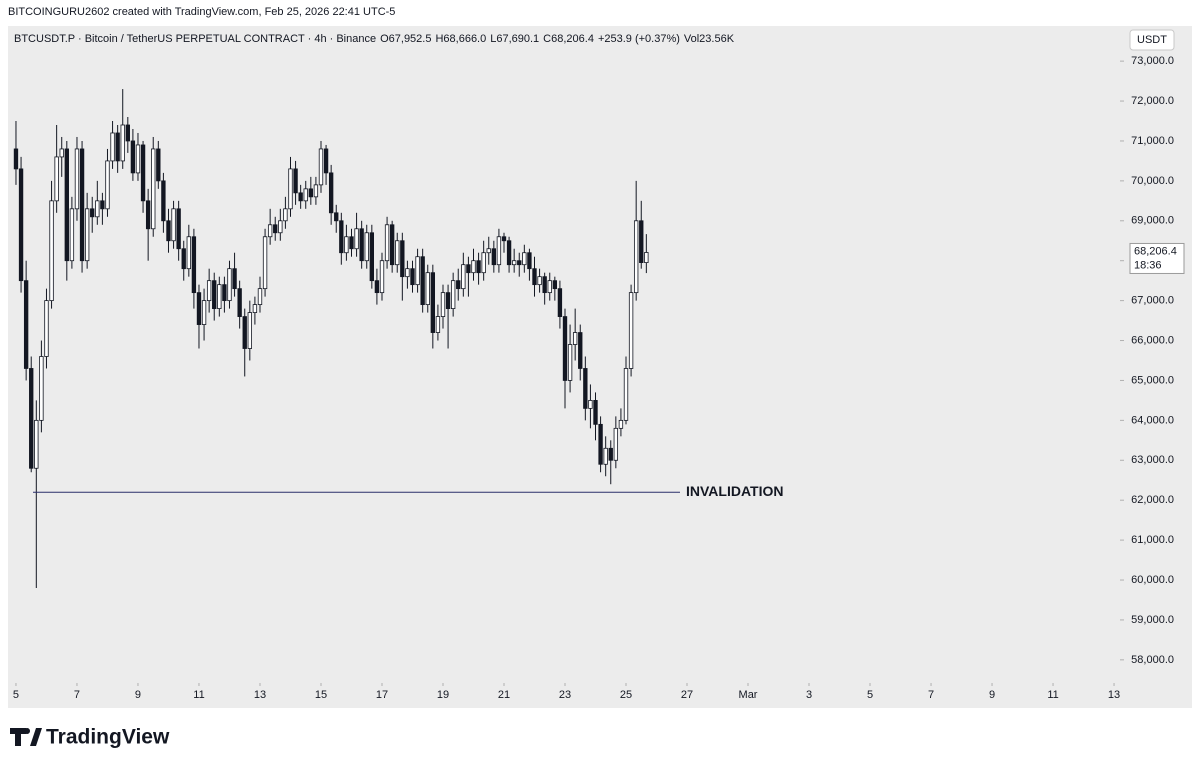 The image size is (1200, 765). What do you see at coordinates (992, 695) in the screenshot?
I see `x-tick-label: 9` at bounding box center [992, 695].